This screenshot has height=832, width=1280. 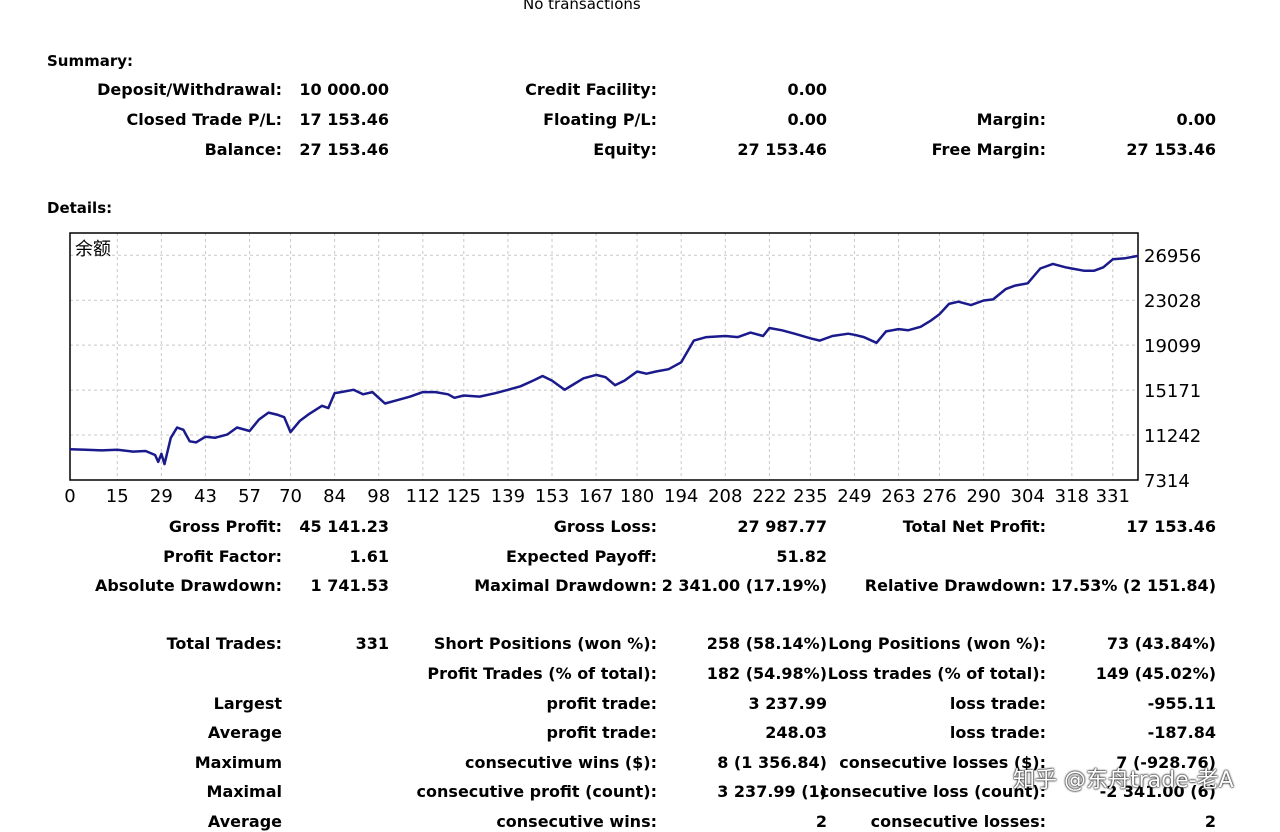 I want to click on y-tick-label: 15171, so click(x=1172, y=391).